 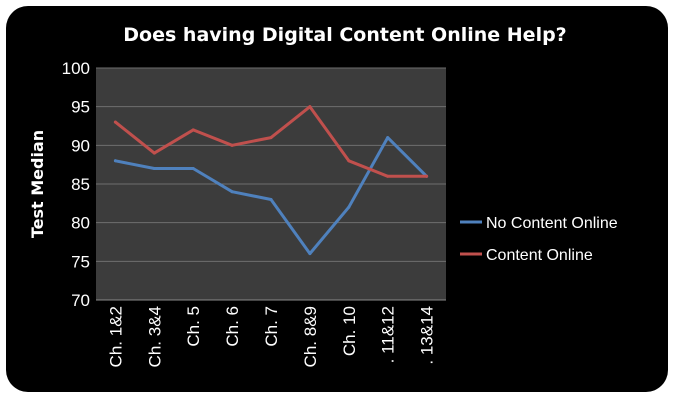 I want to click on y-tick-label: 100, so click(x=76, y=68).